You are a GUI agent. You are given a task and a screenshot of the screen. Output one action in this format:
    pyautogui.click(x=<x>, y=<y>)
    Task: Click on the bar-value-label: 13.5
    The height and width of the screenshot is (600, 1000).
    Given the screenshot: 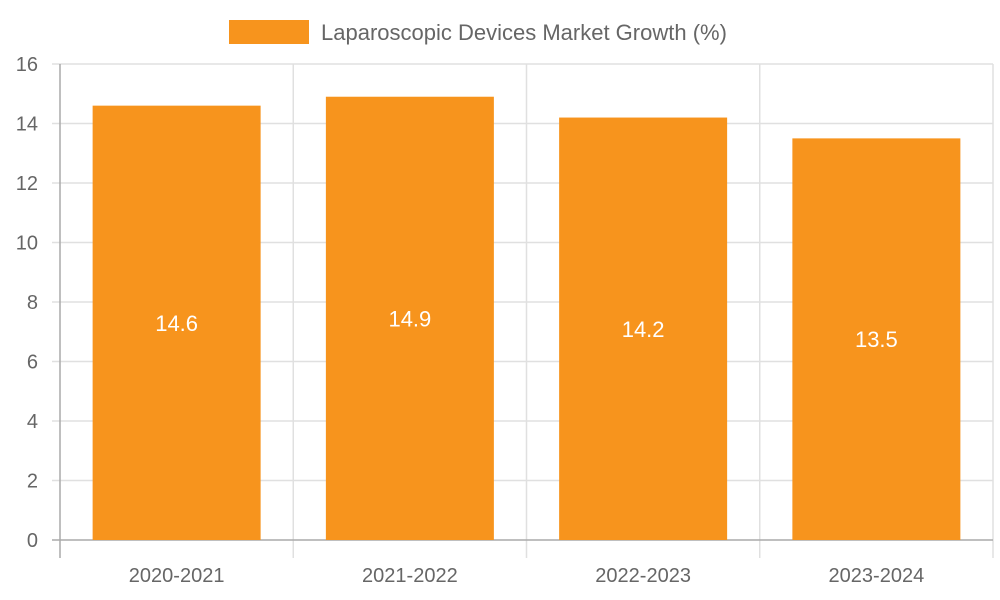 What is the action you would take?
    pyautogui.click(x=876, y=339)
    